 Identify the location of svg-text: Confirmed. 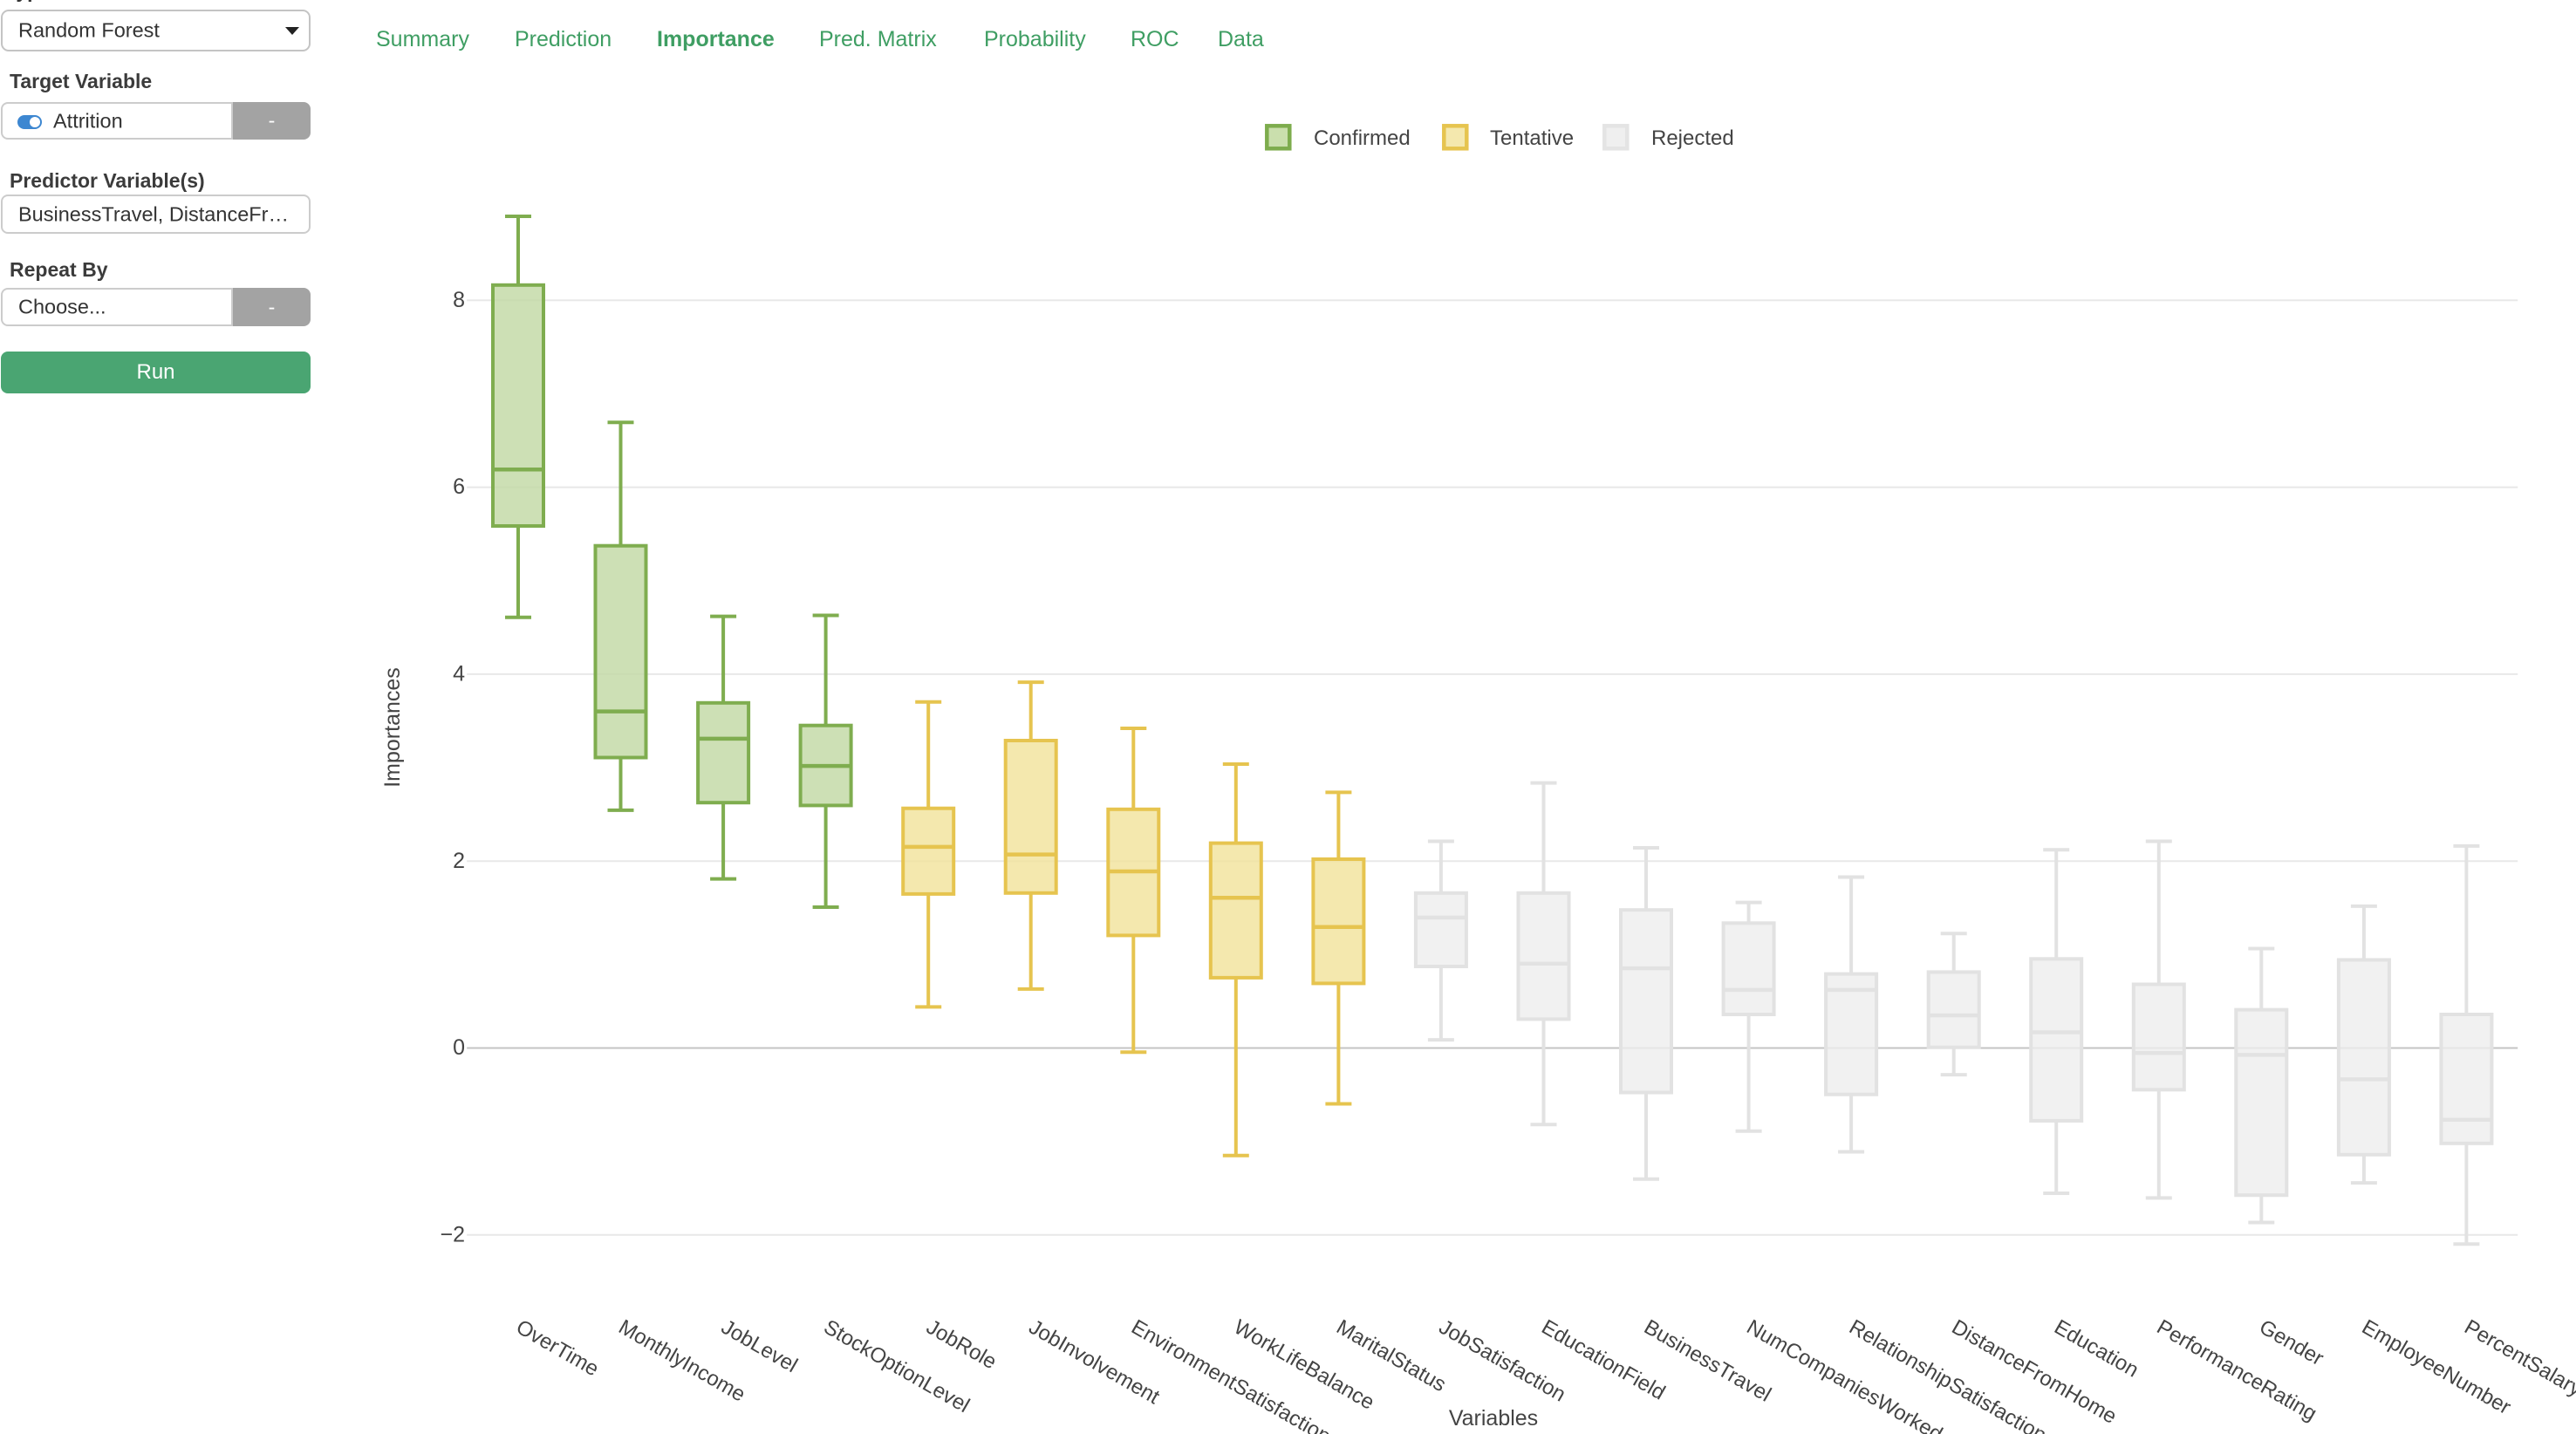
(1362, 138).